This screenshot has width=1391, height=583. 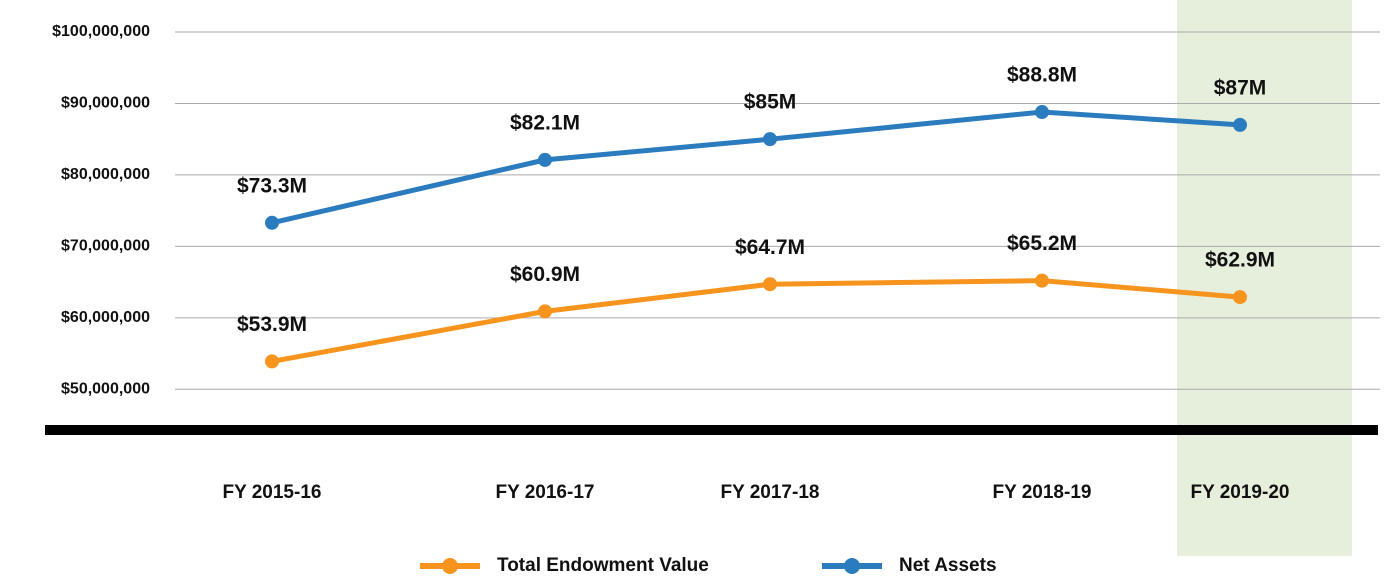 What do you see at coordinates (770, 492) in the screenshot?
I see `x-tick-label: FY 2017-18` at bounding box center [770, 492].